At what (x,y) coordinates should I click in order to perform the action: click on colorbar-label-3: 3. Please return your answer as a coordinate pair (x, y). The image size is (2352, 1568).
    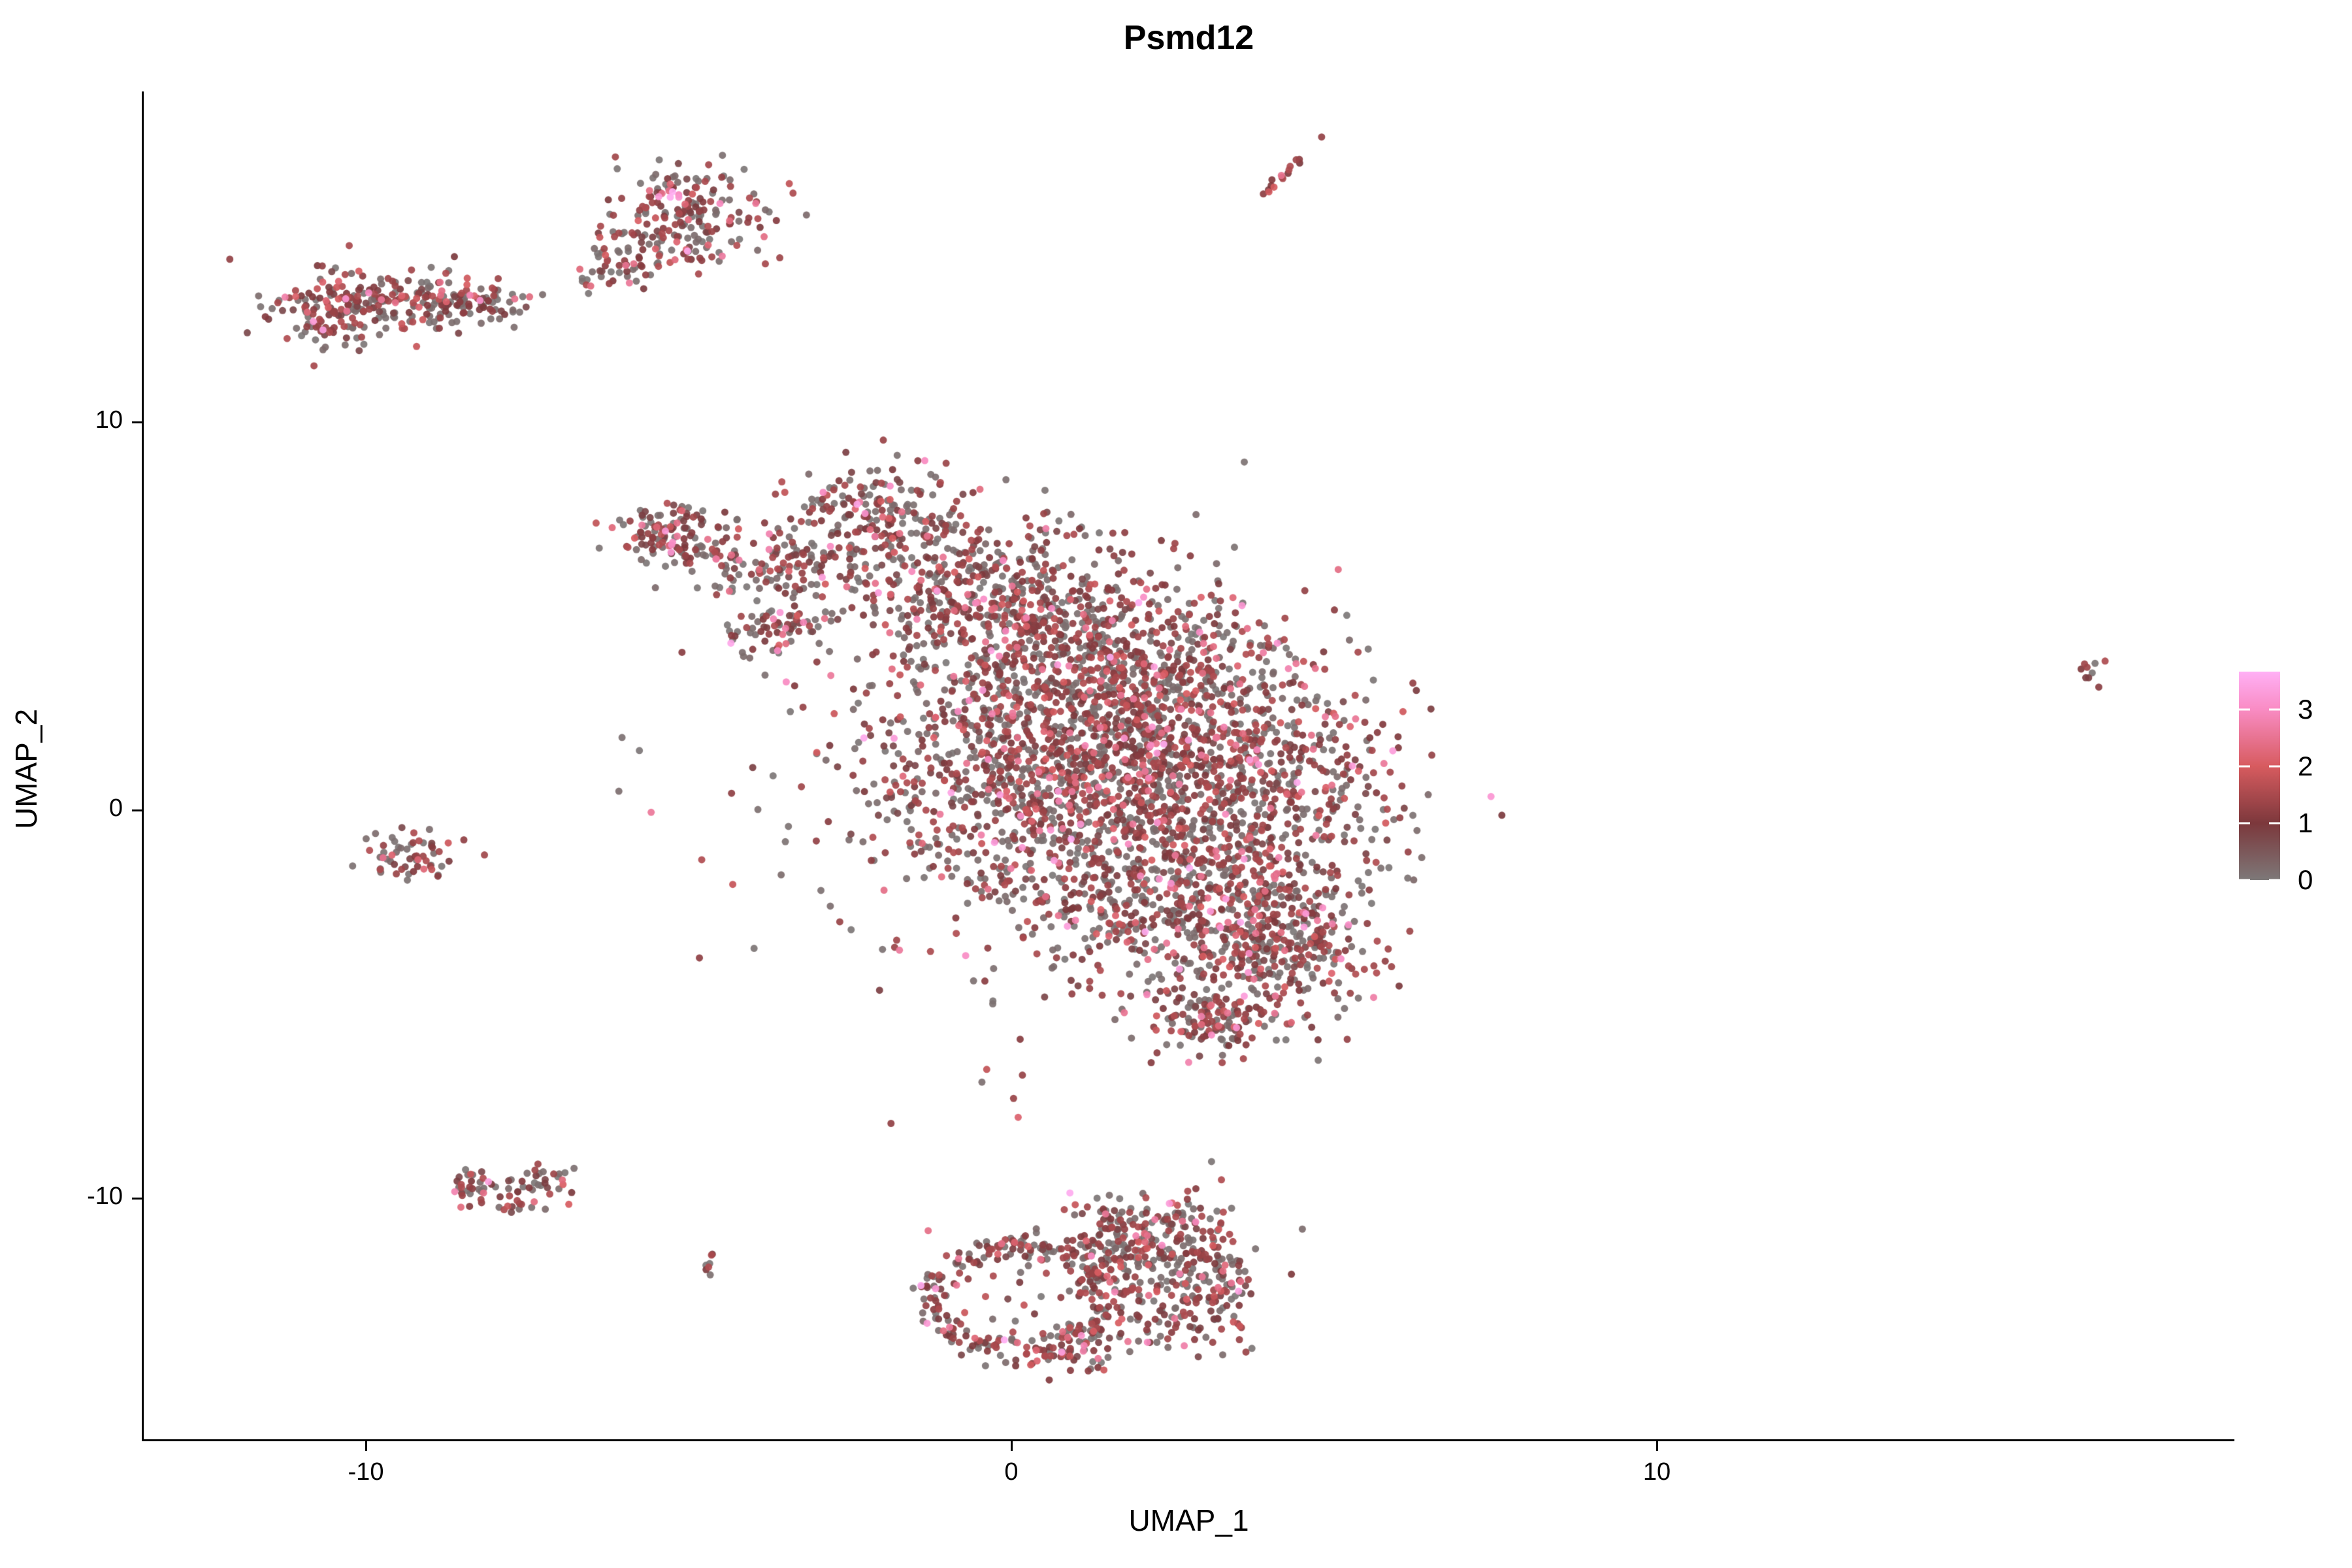
    Looking at the image, I should click on (2305, 709).